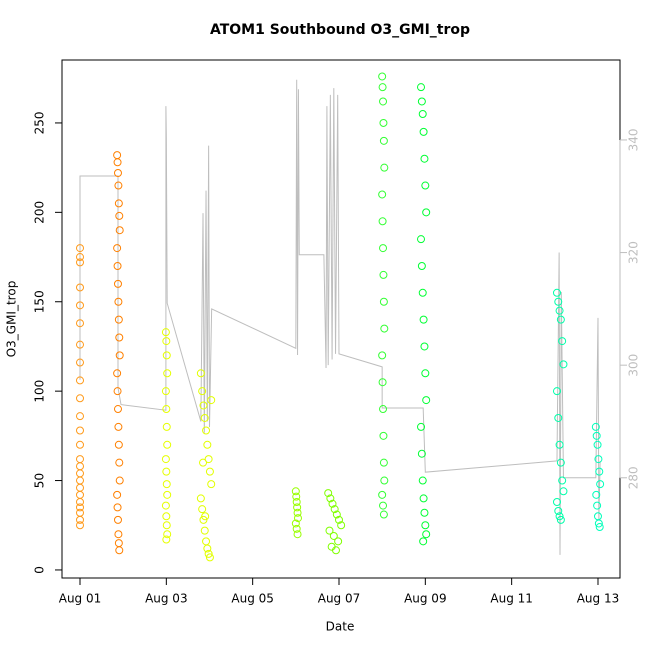  Describe the element at coordinates (40, 122) in the screenshot. I see `y-tick-label: 250` at that location.